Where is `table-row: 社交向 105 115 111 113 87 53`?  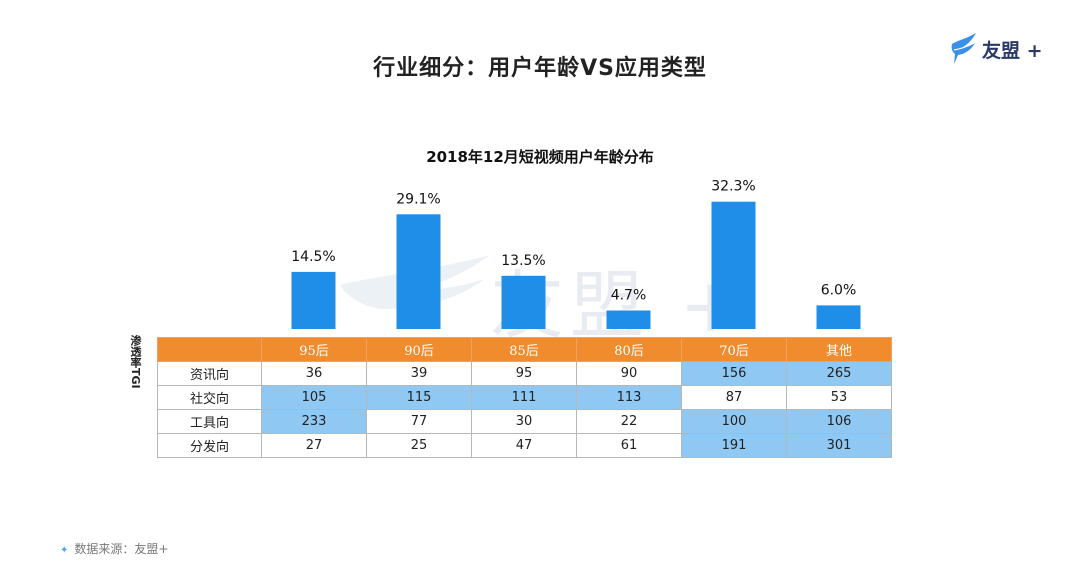 table-row: 社交向 105 115 111 113 87 53 is located at coordinates (524, 397).